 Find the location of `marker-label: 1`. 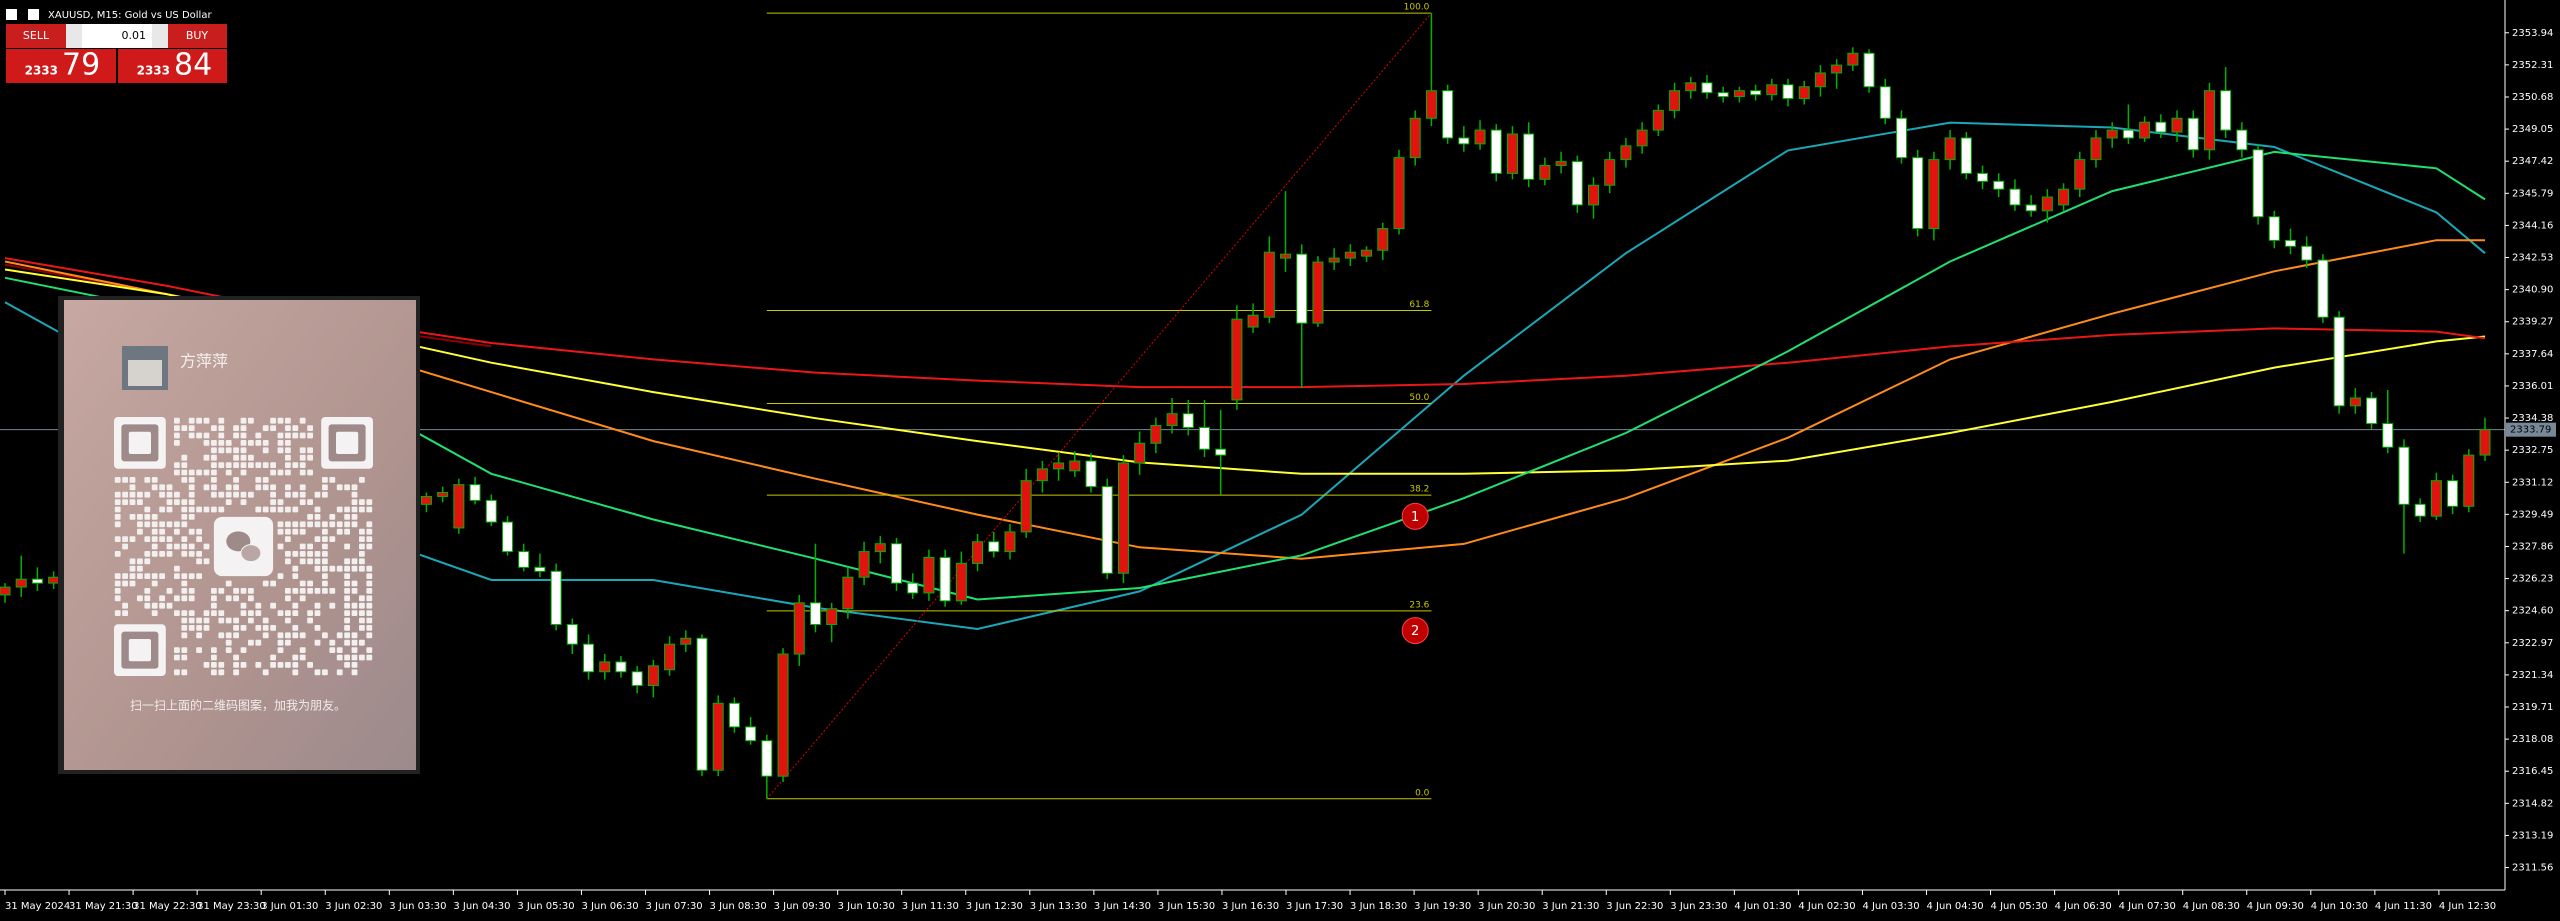

marker-label: 1 is located at coordinates (1415, 517).